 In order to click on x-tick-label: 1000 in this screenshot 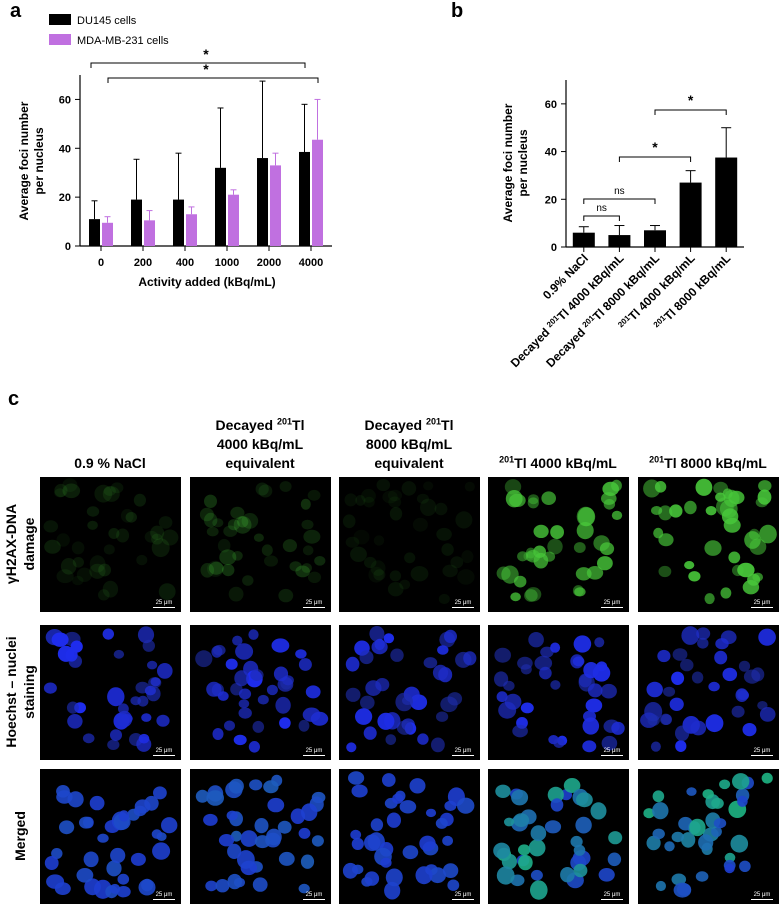, I will do `click(227, 263)`.